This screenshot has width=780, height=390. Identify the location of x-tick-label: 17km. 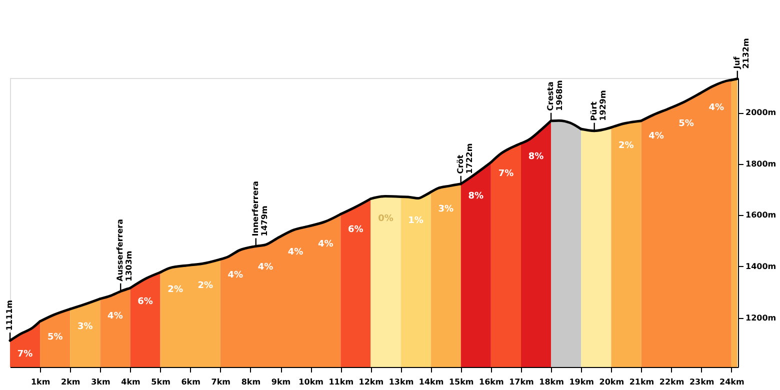
(521, 382).